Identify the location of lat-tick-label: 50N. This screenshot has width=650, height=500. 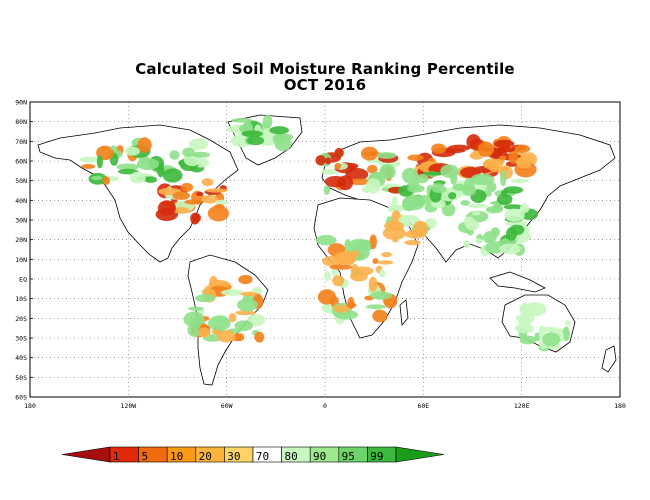
(21, 181).